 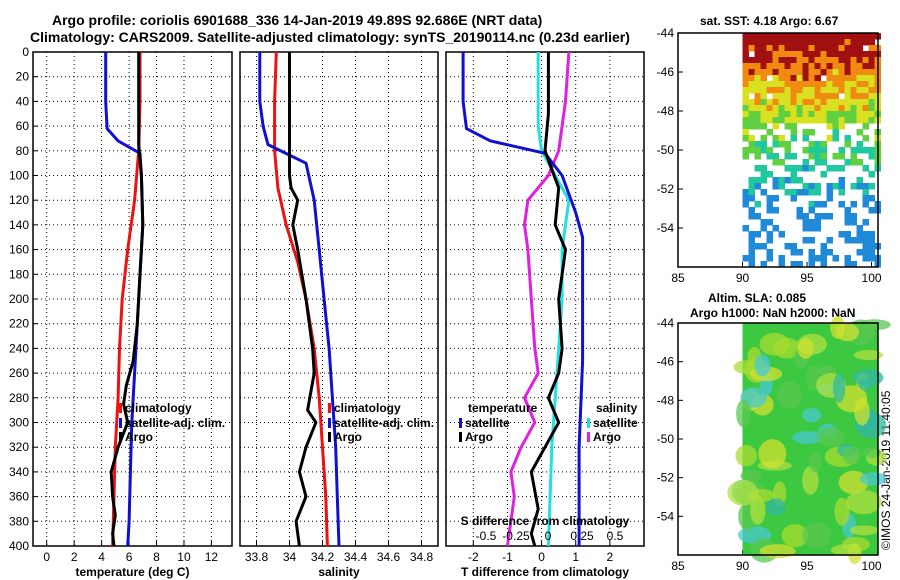 I want to click on diff-legend-s-satellite-label: satellite, so click(x=615, y=423).